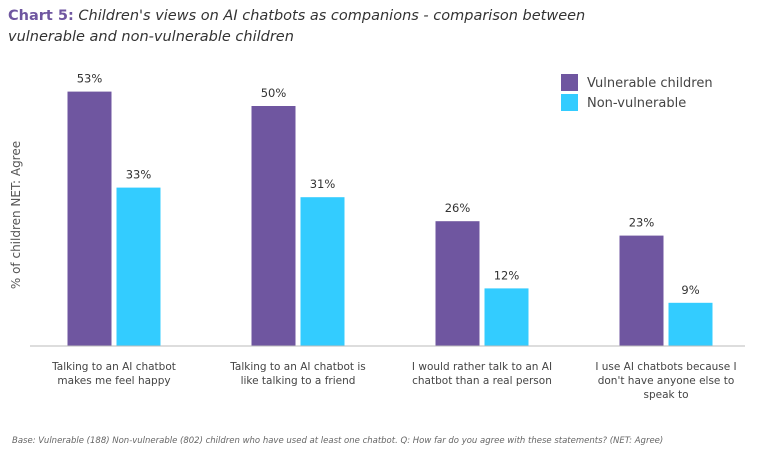 The height and width of the screenshot is (452, 771). Describe the element at coordinates (458, 208) in the screenshot. I see `data-label: 26%` at that location.